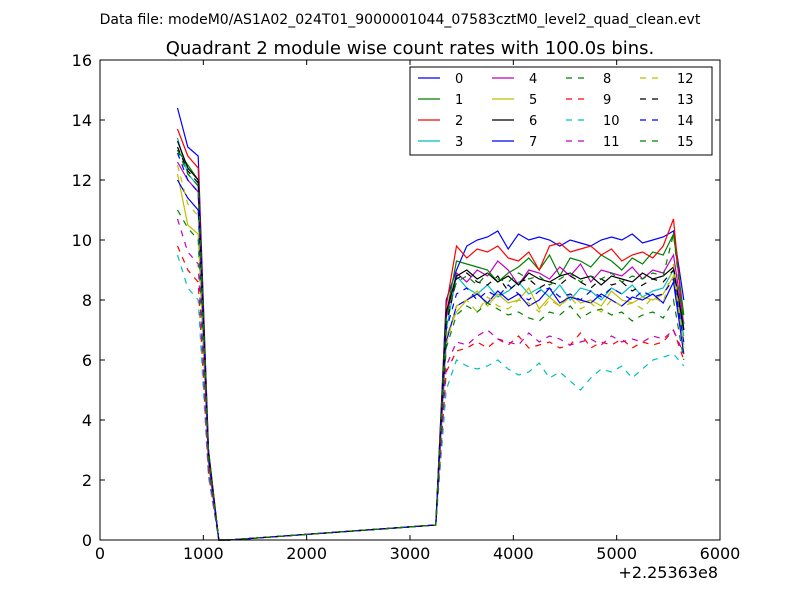 Image resolution: width=800 pixels, height=600 pixels. What do you see at coordinates (87, 420) in the screenshot?
I see `y-tick-label: 4` at bounding box center [87, 420].